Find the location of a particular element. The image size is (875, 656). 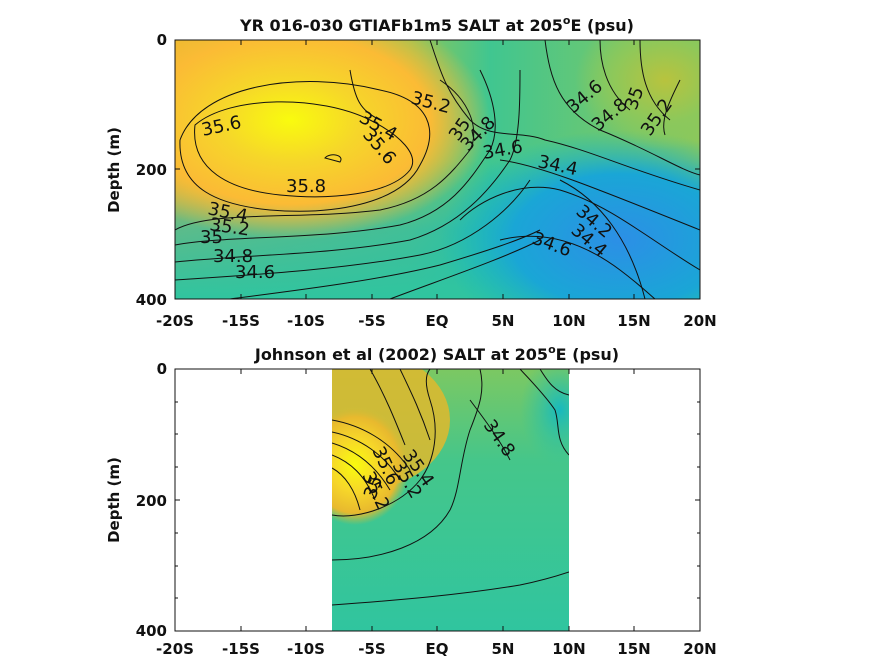

contour-label: 34.6 is located at coordinates (255, 272).